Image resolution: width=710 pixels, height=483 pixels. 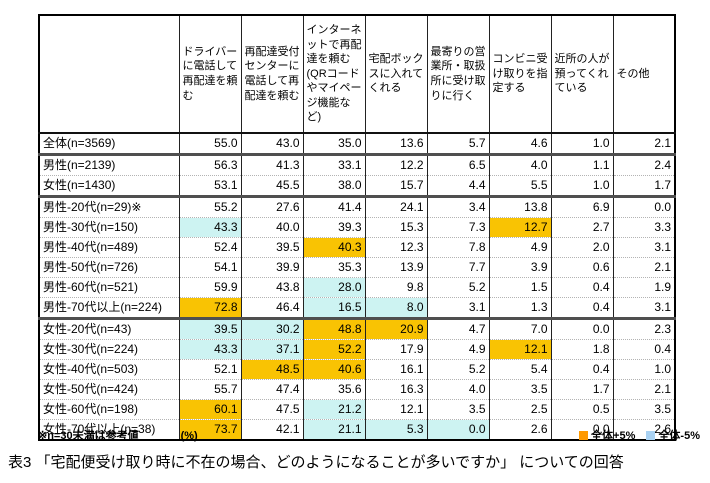 I want to click on value-cell: 3.9, so click(x=519, y=267).